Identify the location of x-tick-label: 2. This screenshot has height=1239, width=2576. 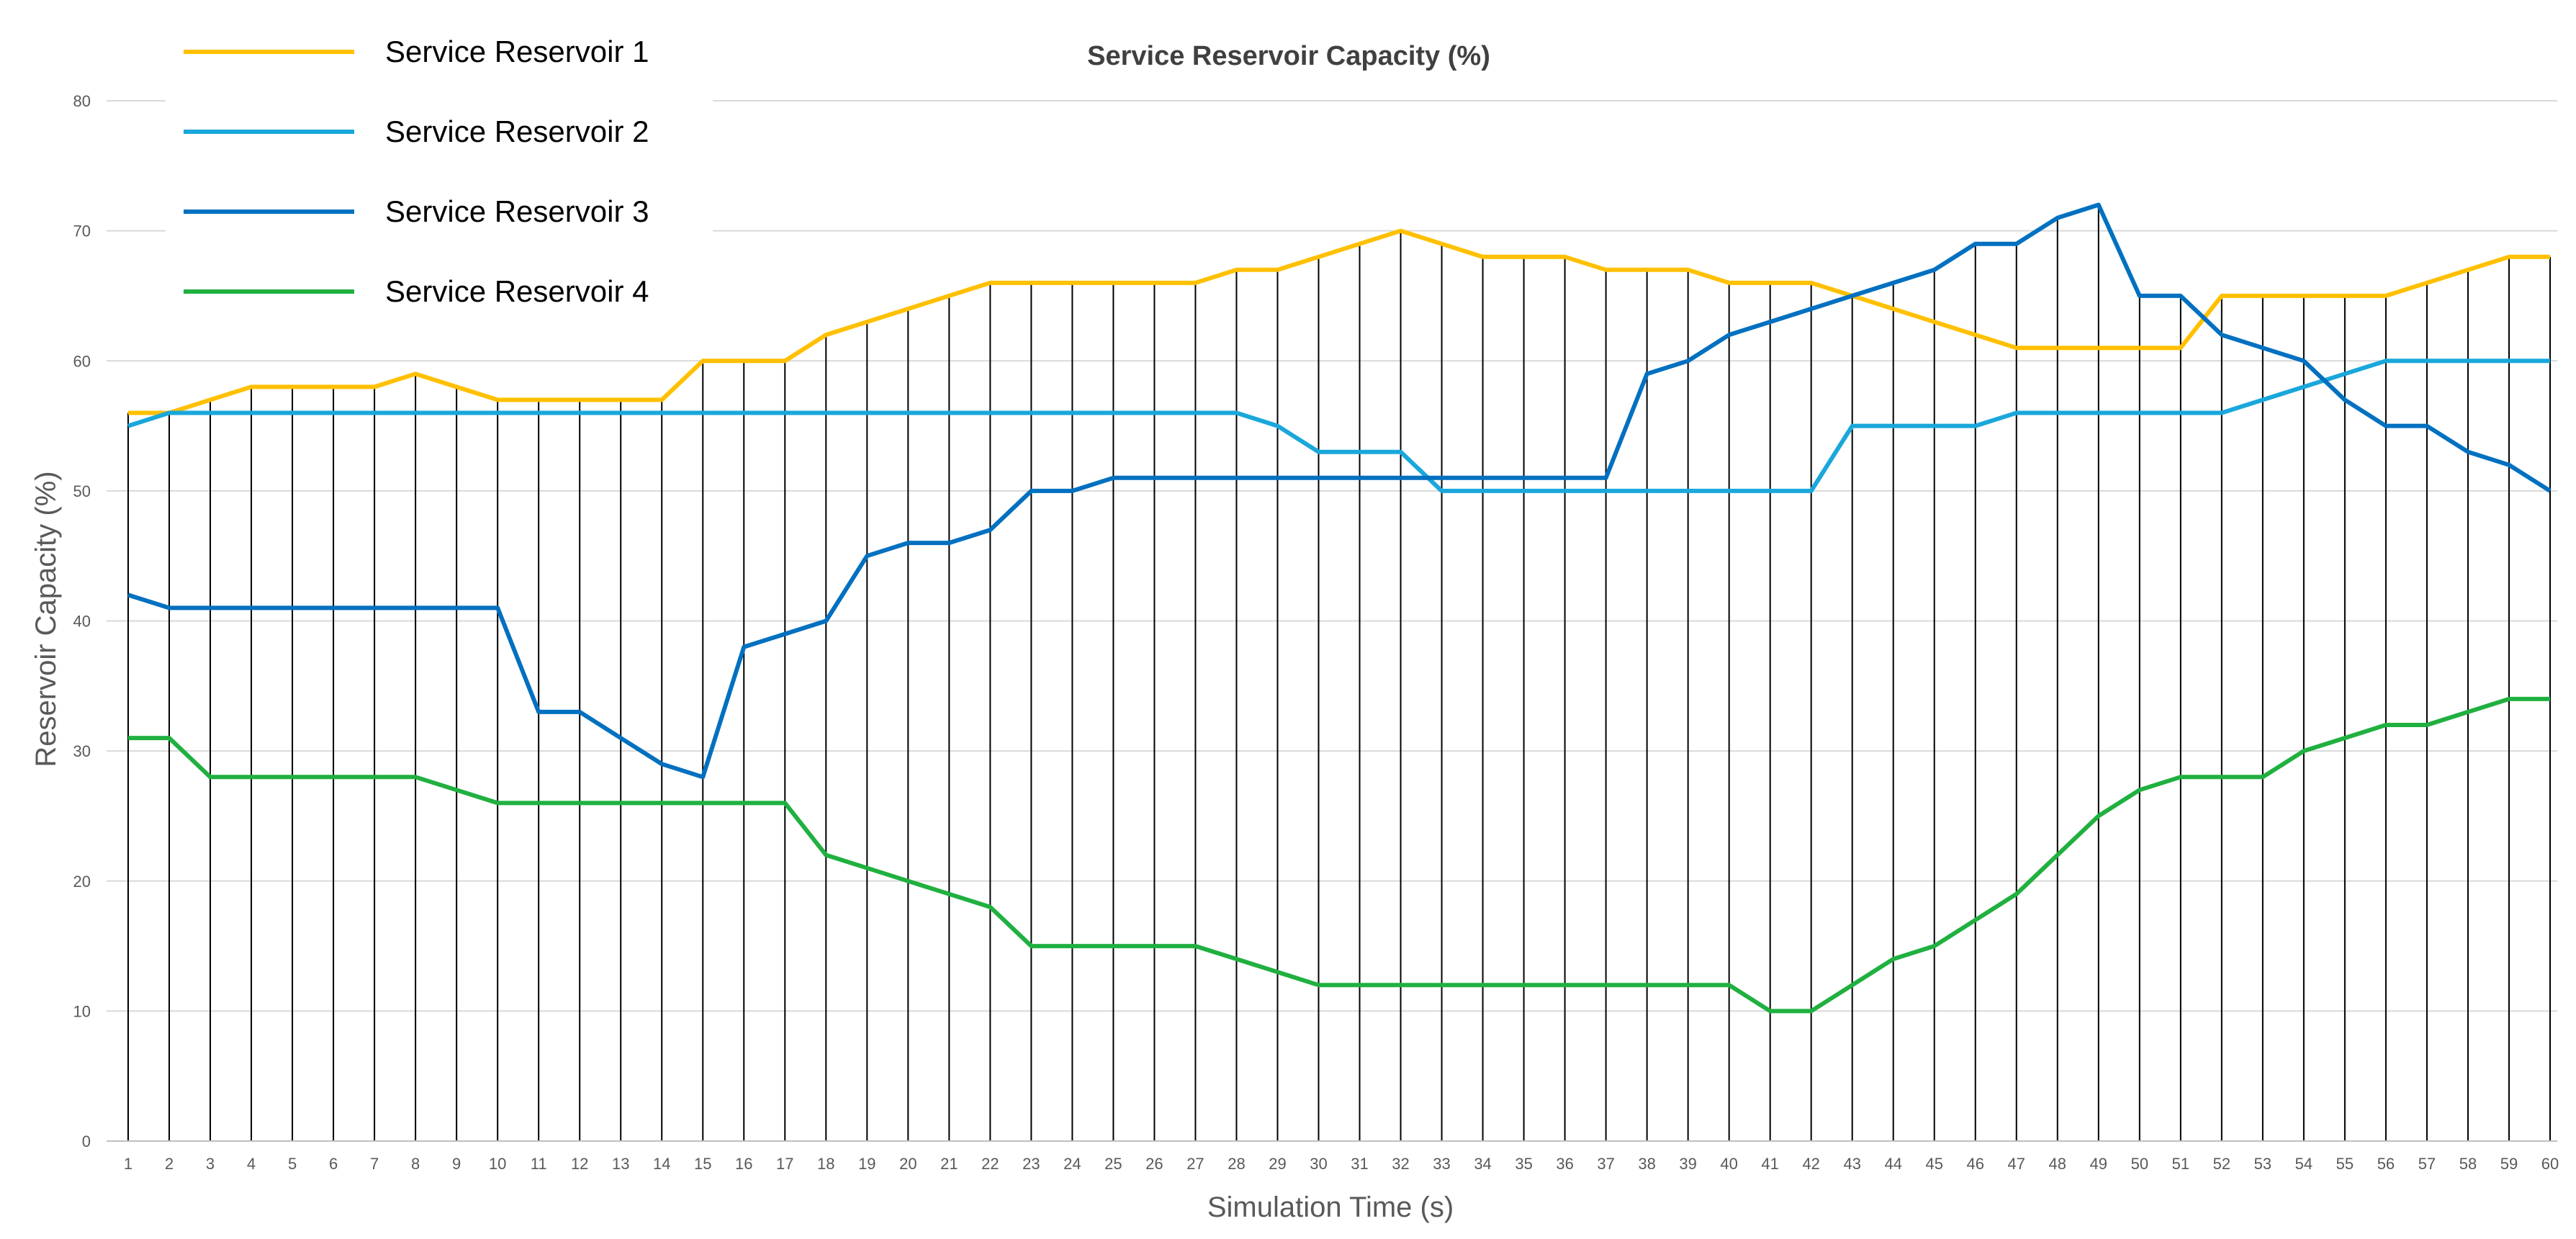
(169, 1164).